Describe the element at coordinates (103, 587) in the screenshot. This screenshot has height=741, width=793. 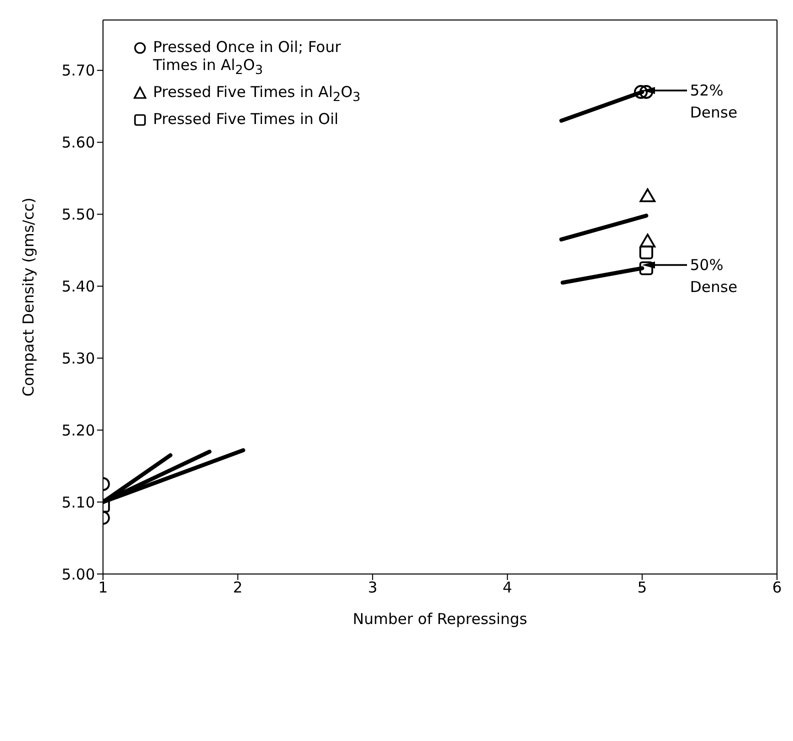
I see `x-tick-label: 1` at that location.